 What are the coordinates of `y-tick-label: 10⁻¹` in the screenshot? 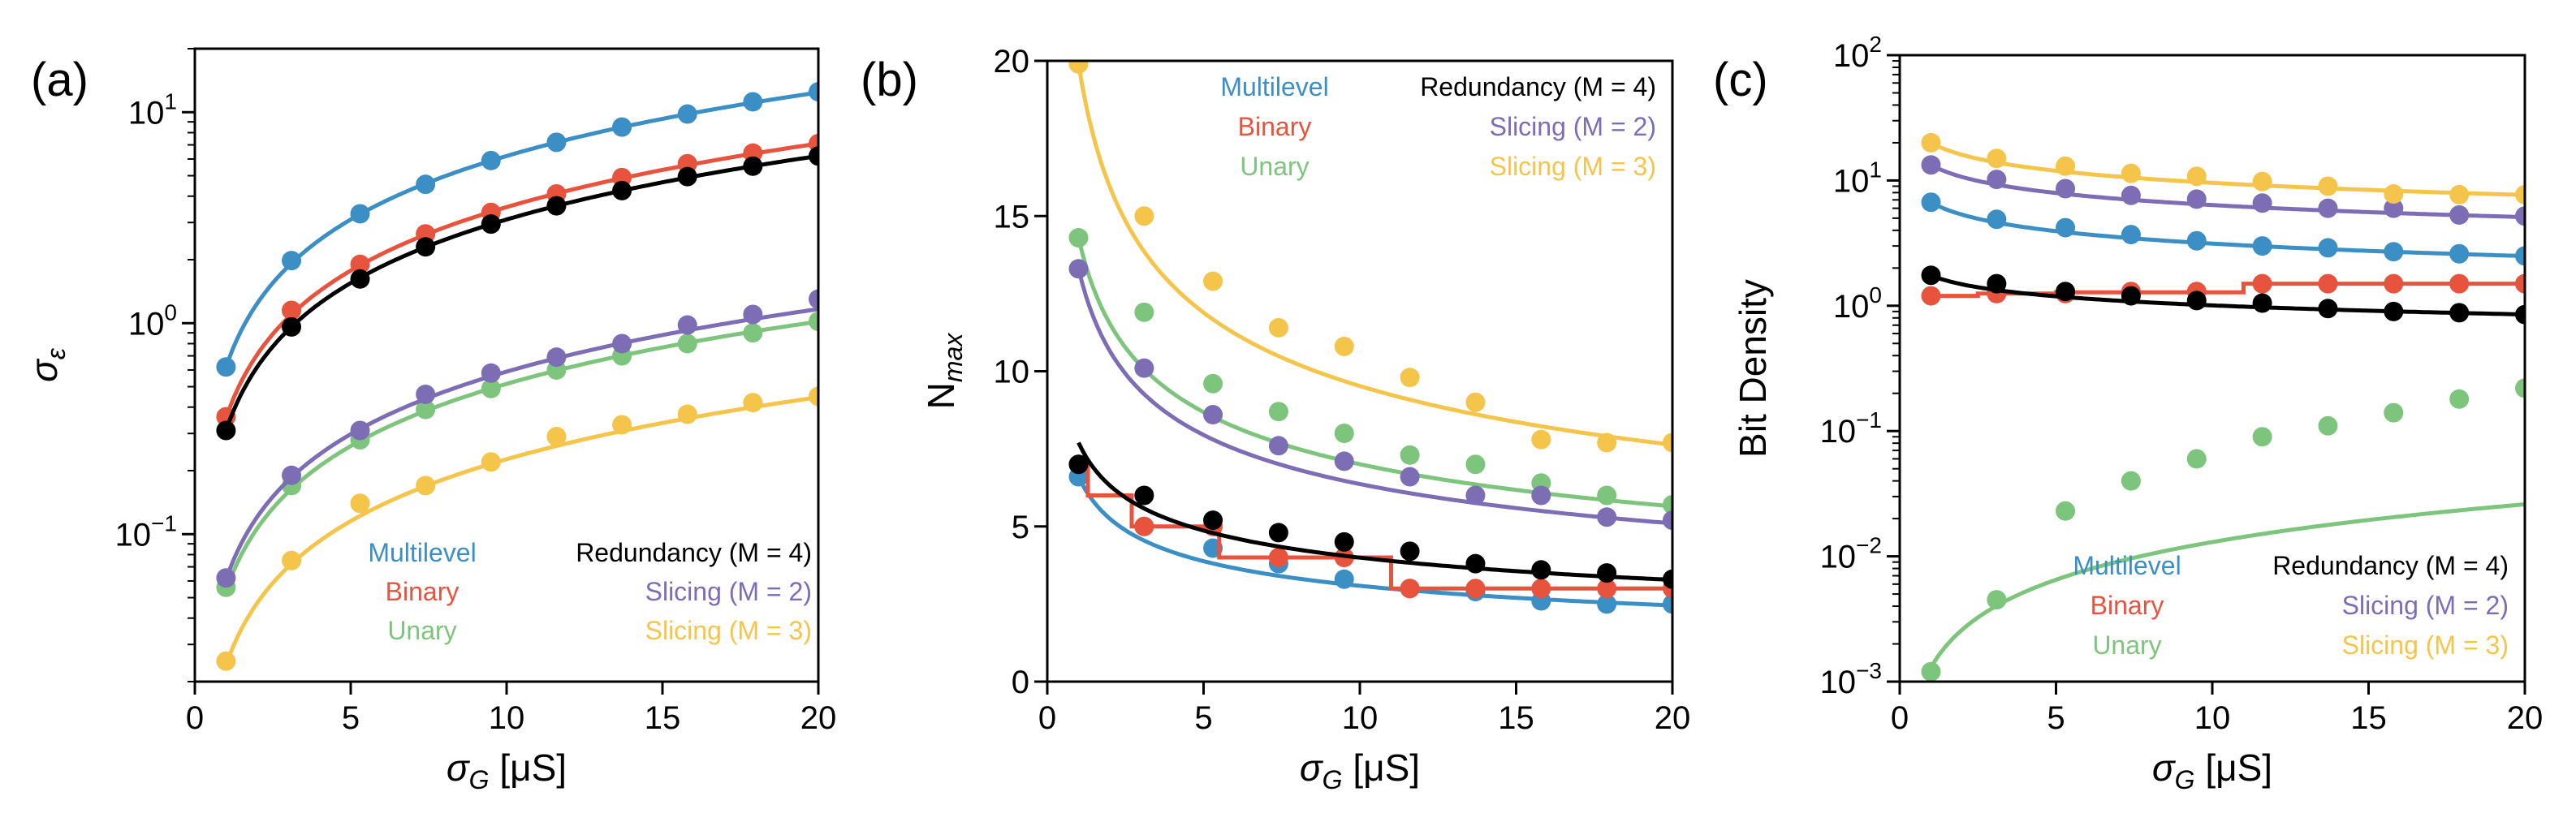 It's located at (146, 531).